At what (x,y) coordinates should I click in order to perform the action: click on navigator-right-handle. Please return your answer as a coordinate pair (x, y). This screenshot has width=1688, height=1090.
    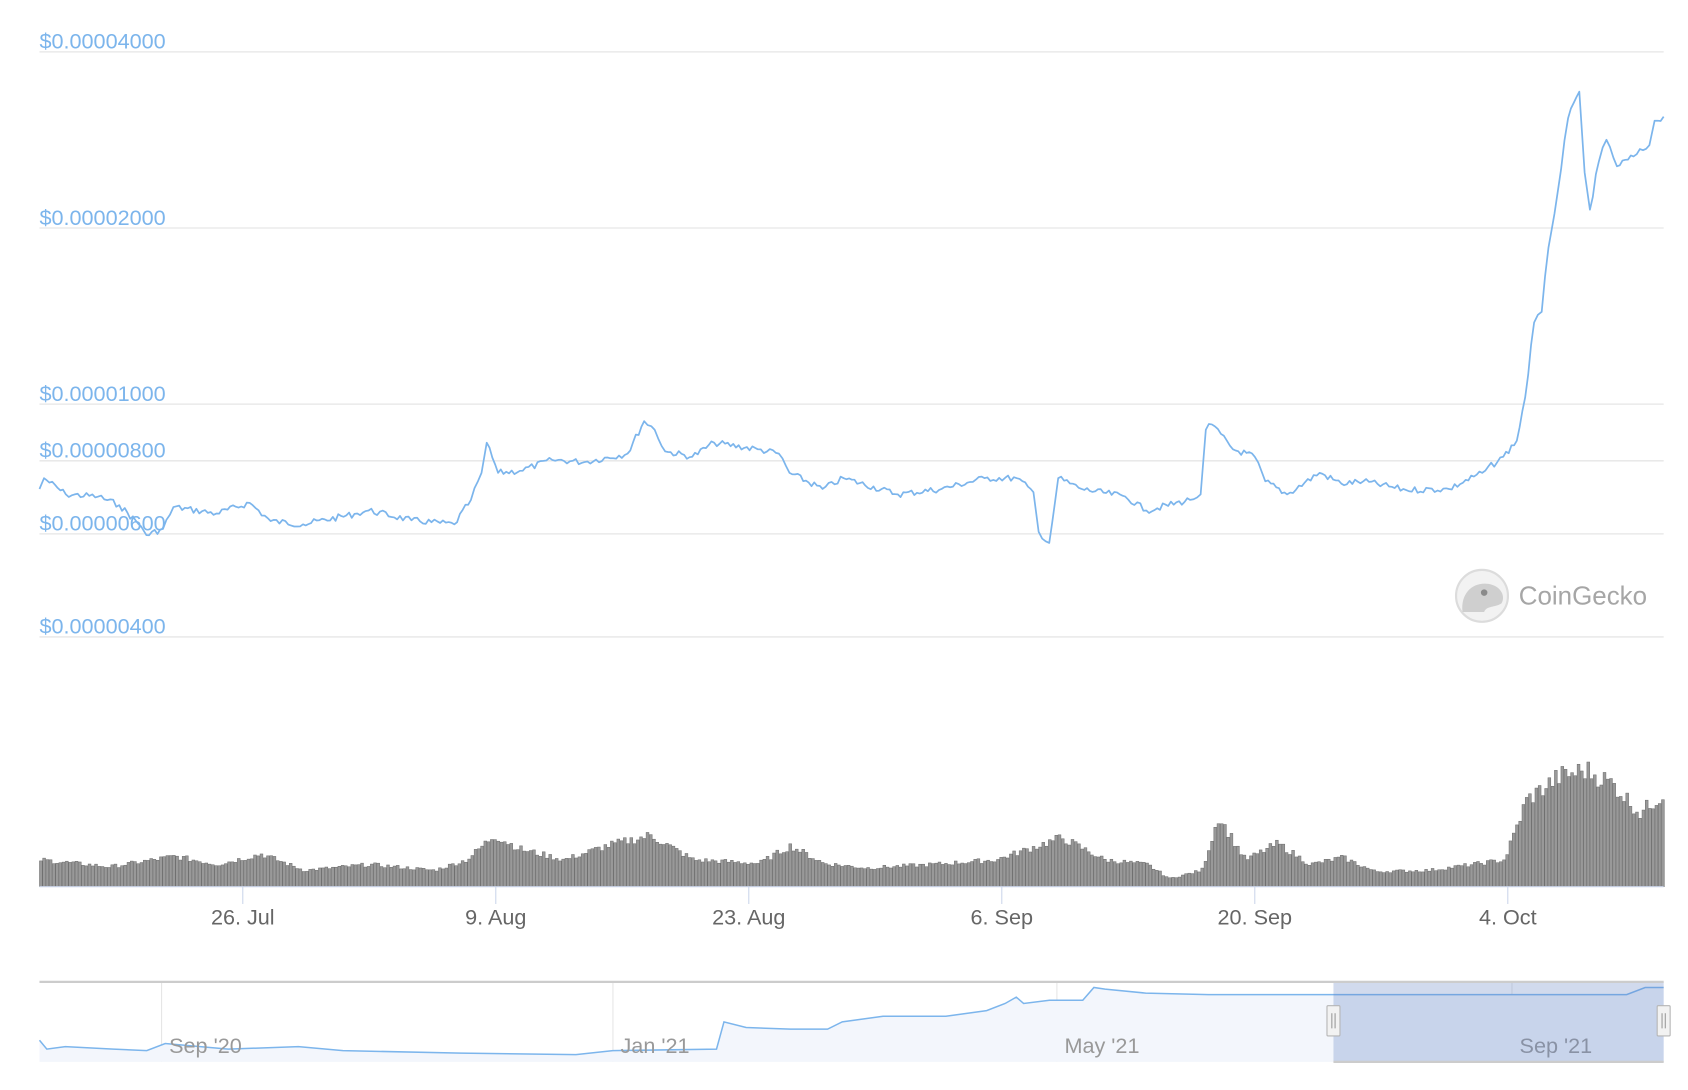
    Looking at the image, I should click on (1663, 1021).